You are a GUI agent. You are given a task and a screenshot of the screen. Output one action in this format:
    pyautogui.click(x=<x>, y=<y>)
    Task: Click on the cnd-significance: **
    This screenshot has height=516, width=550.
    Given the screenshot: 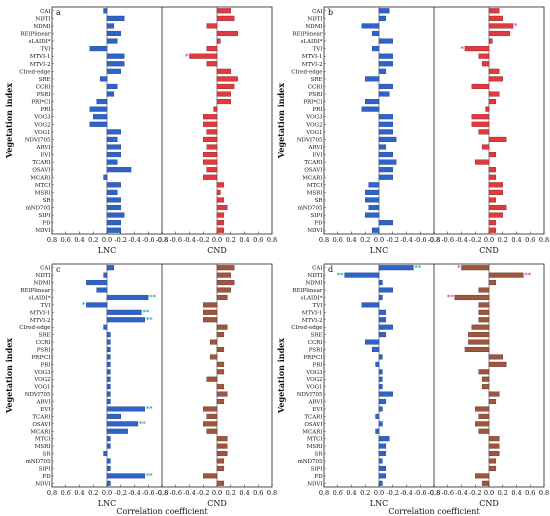 What is the action you would take?
    pyautogui.click(x=450, y=298)
    